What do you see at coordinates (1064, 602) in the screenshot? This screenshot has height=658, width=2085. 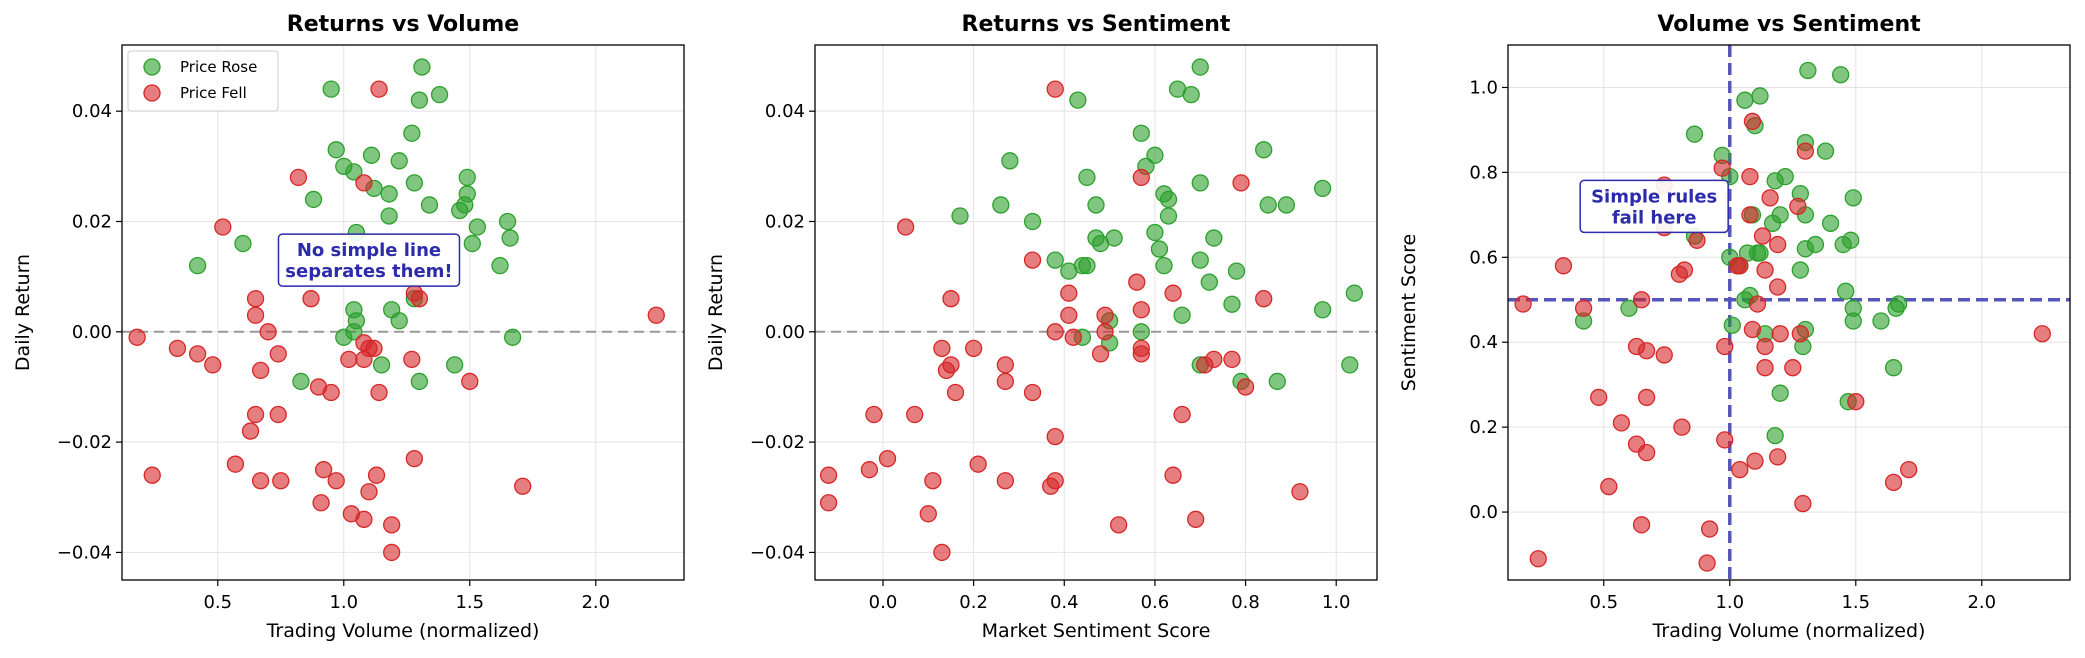 I see `x-tick-label: 0.4` at bounding box center [1064, 602].